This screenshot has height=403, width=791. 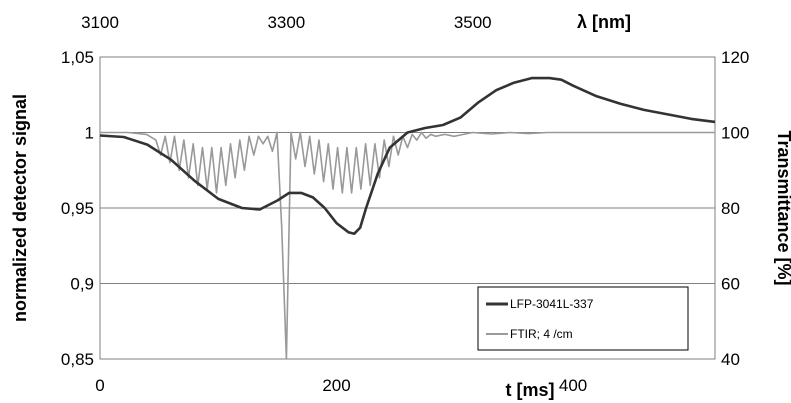 I want to click on y-tick-label: 0,95, so click(x=77, y=208).